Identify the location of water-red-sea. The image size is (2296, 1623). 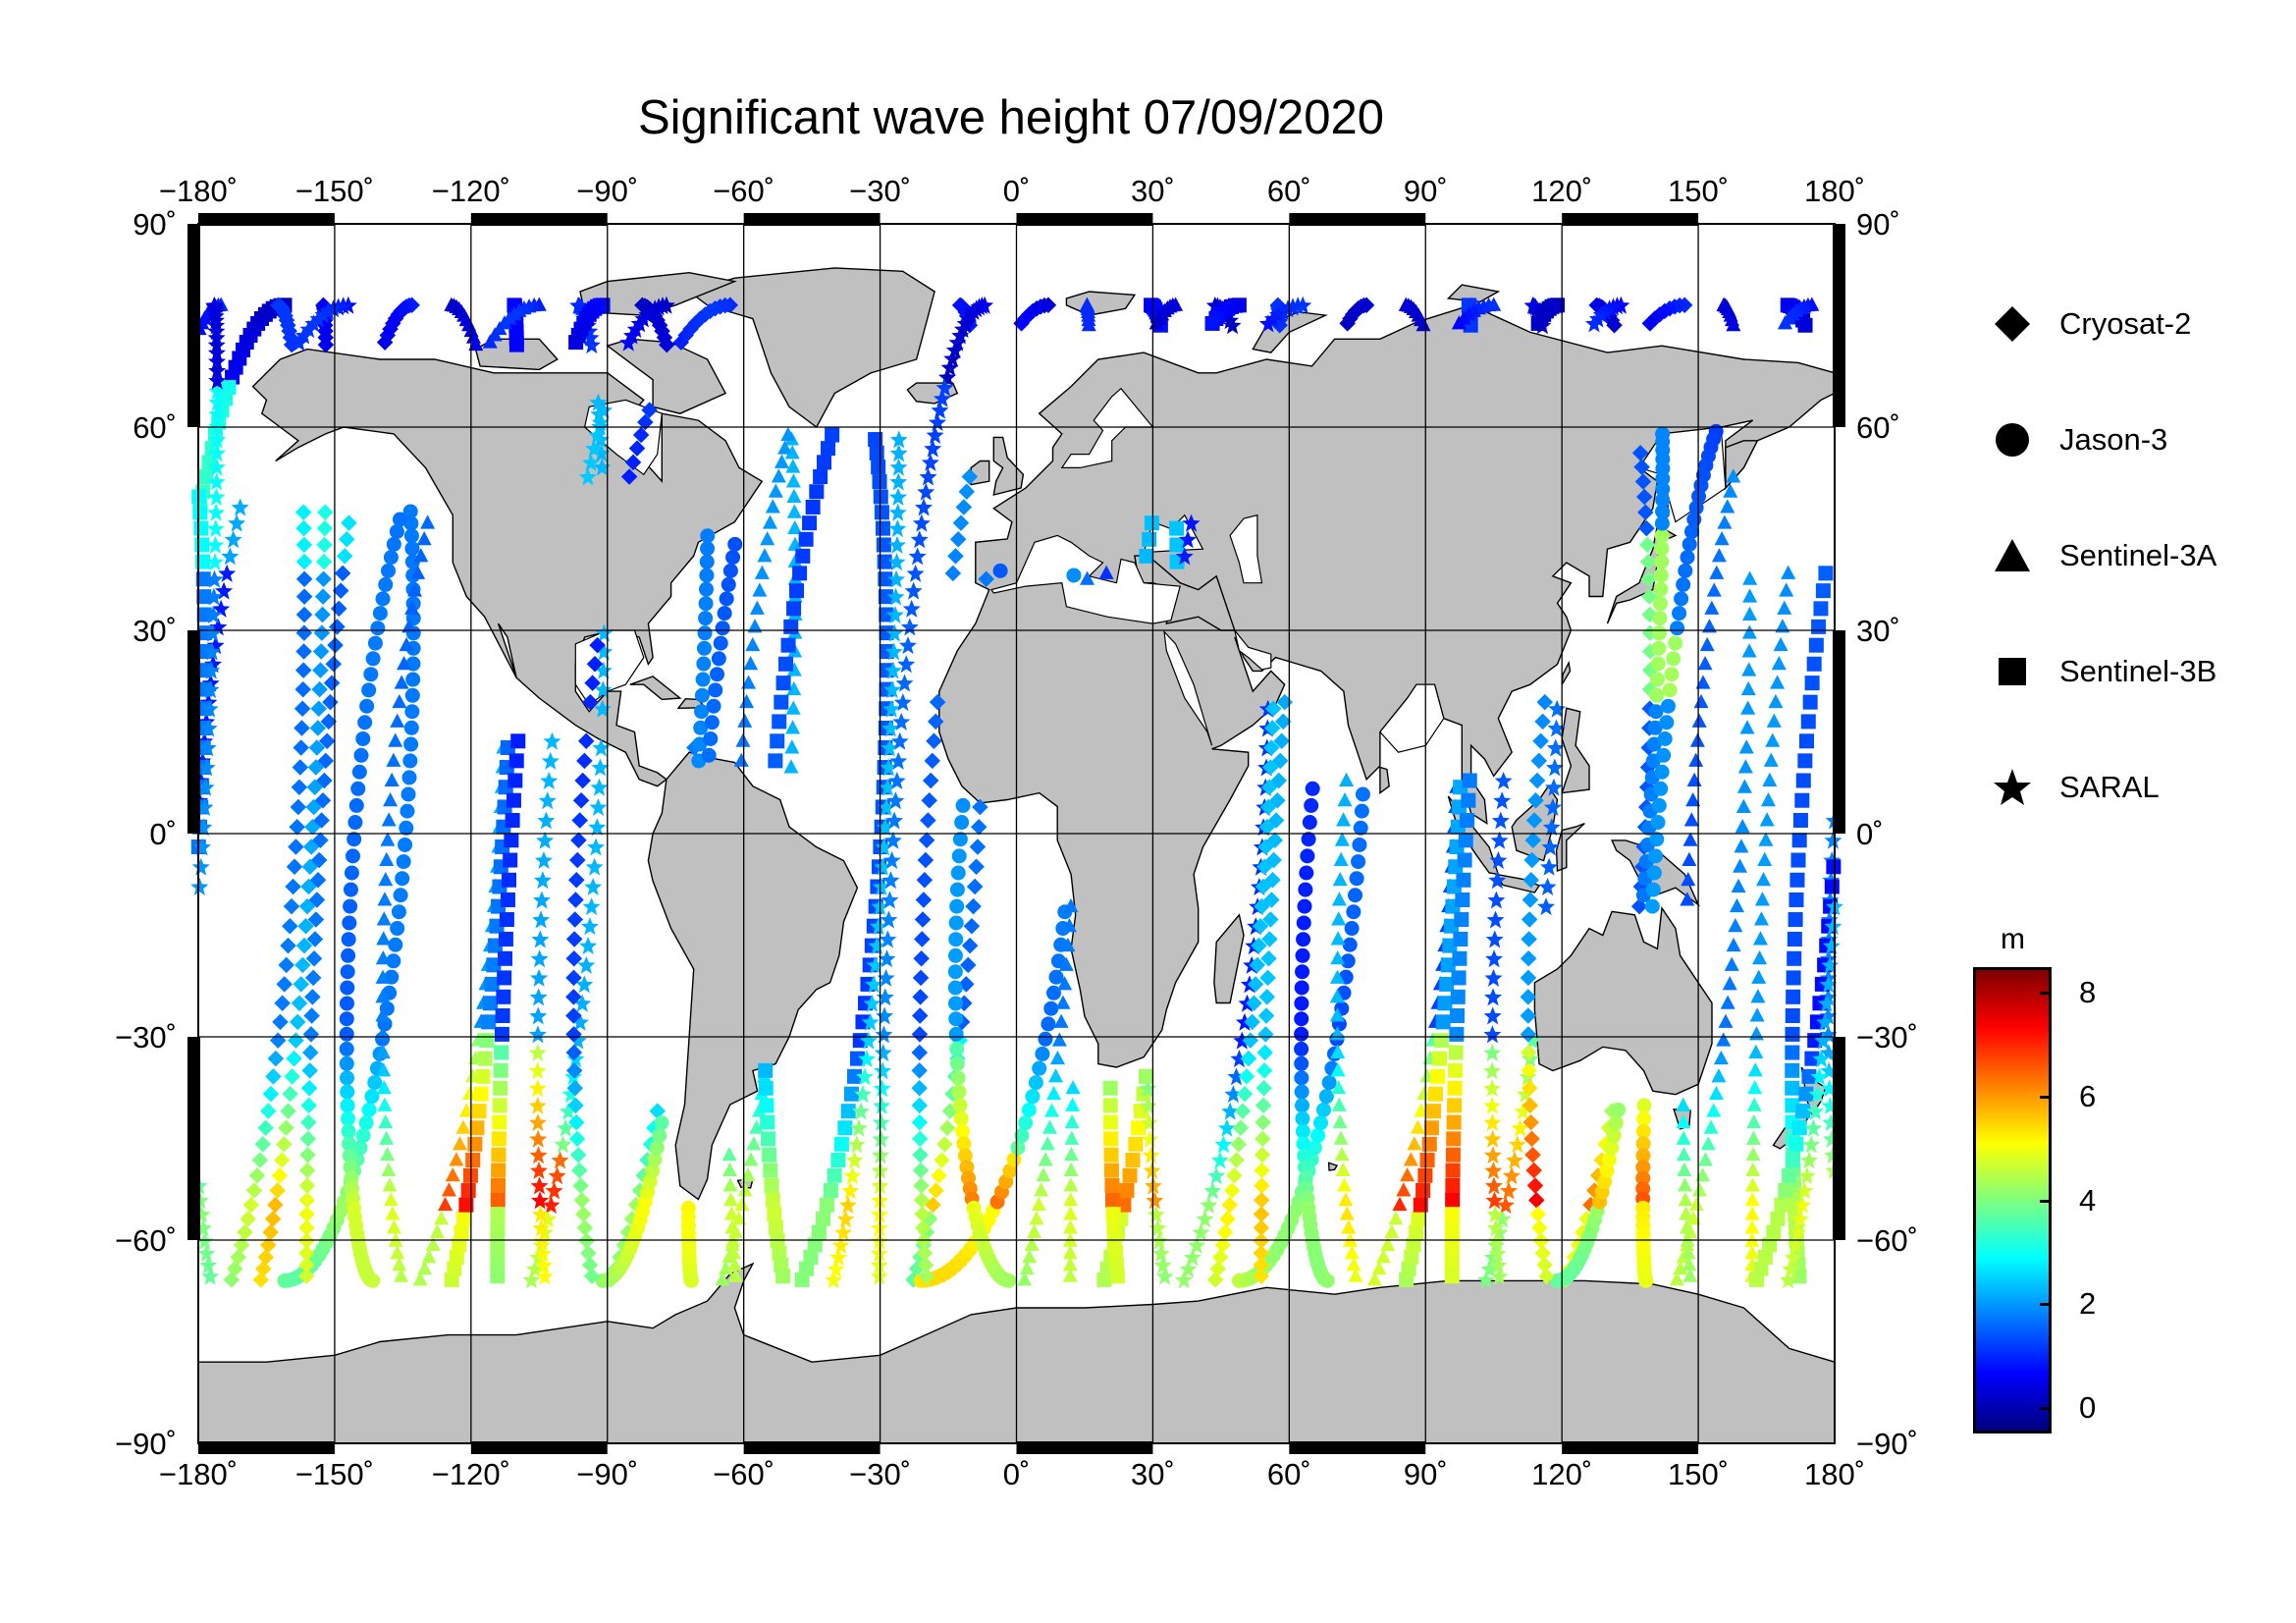
(1188, 687).